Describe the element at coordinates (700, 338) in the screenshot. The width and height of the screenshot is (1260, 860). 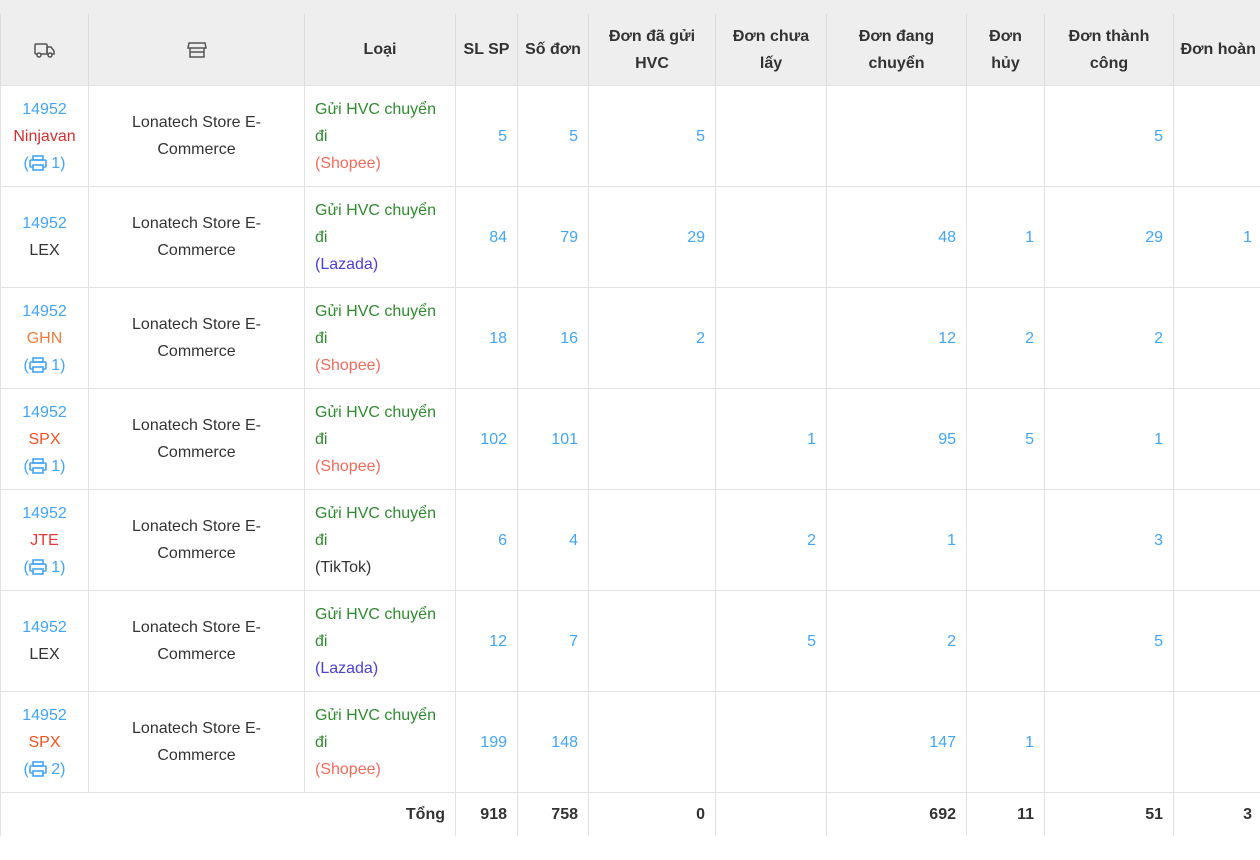
I see `sent-value: 2` at that location.